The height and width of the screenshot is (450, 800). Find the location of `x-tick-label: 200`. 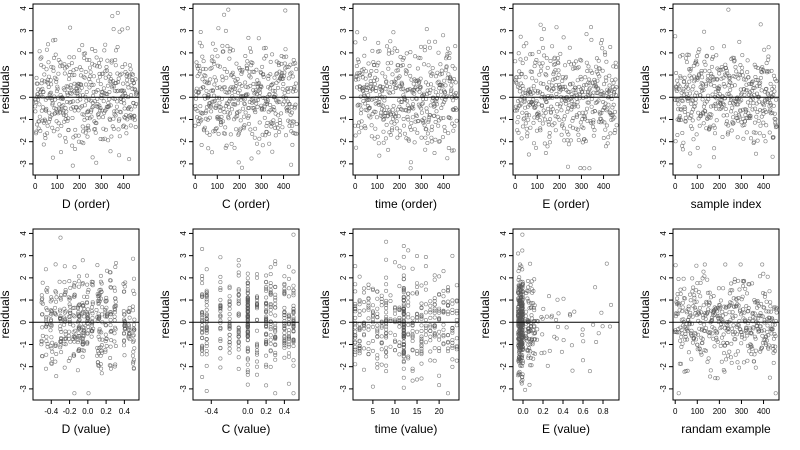

x-tick-label: 200 is located at coordinates (720, 186).